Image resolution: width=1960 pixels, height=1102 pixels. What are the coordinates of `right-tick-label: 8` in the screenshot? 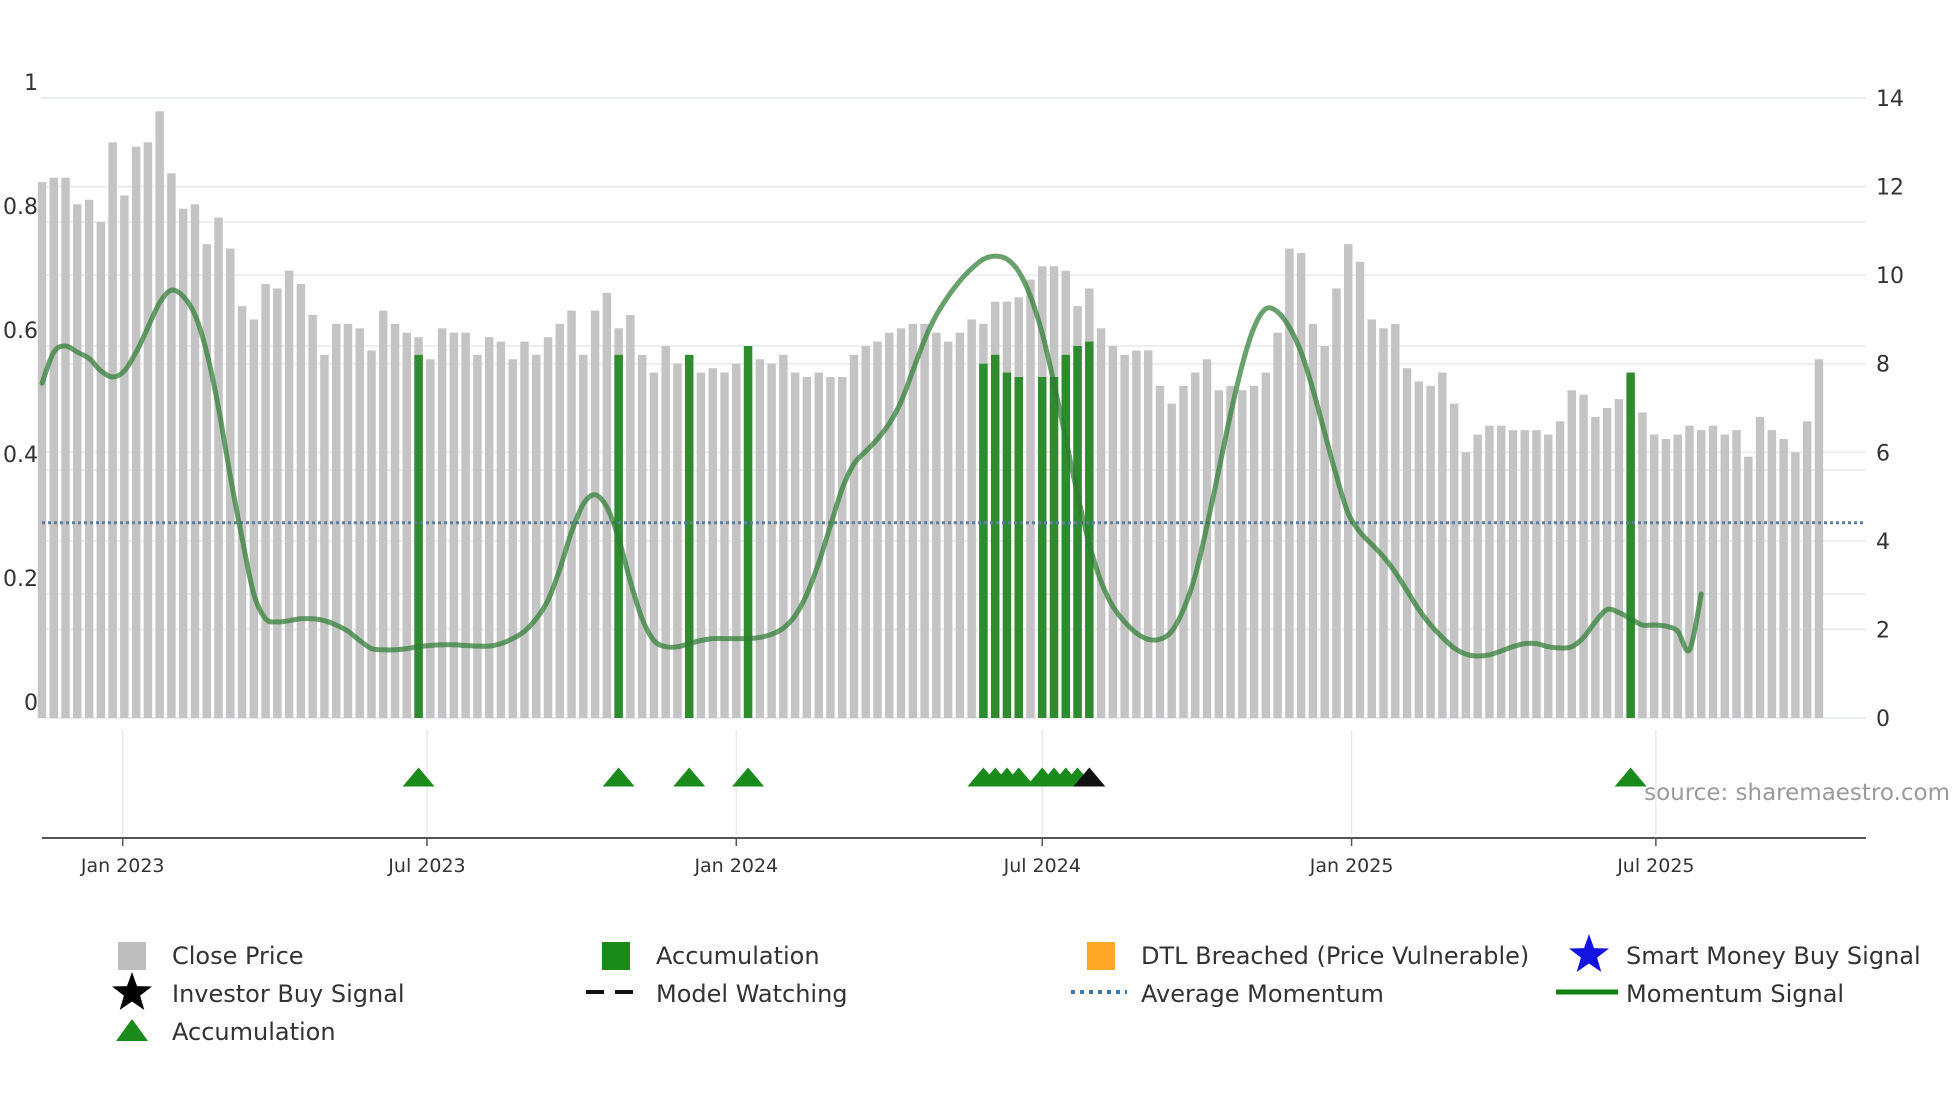 It's located at (1883, 365).